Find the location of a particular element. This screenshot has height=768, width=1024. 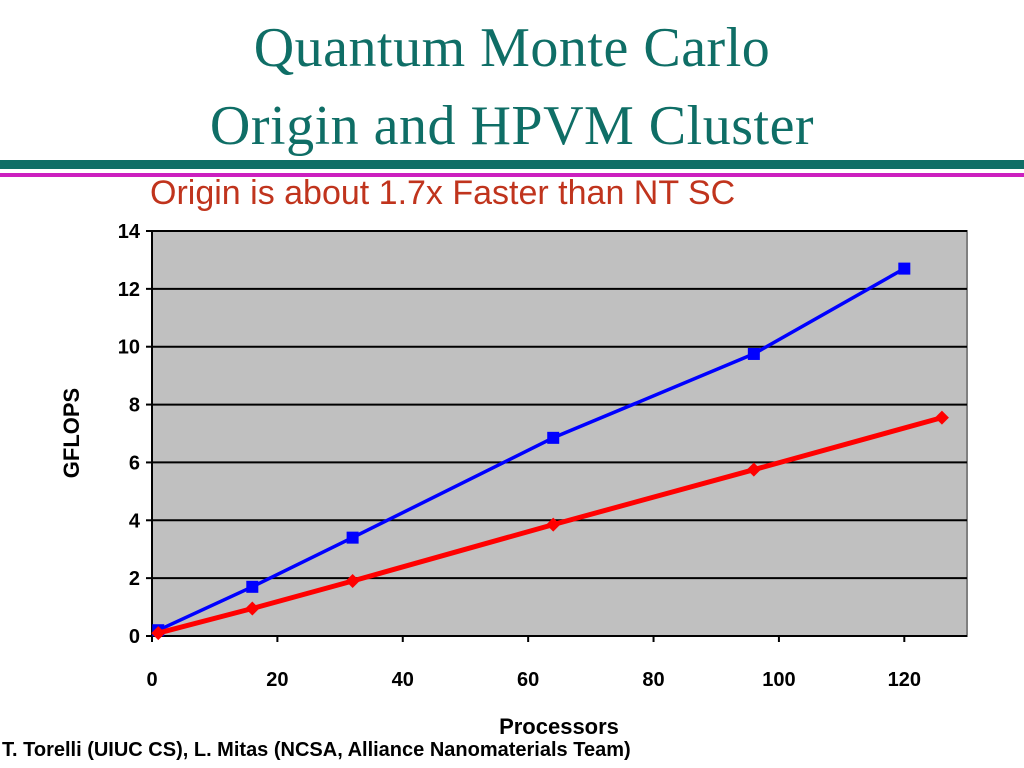

y-axis-label: GFLOPS is located at coordinates (71, 433).